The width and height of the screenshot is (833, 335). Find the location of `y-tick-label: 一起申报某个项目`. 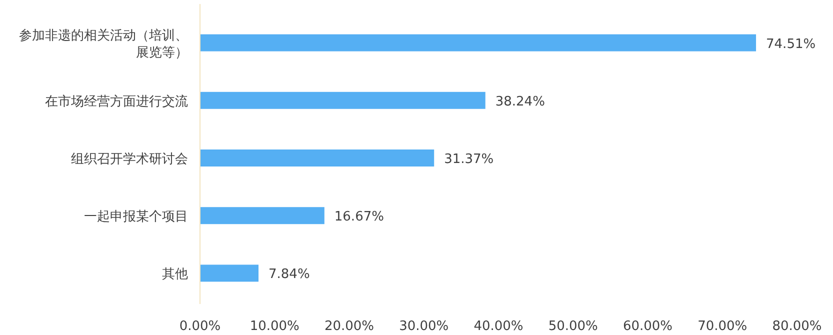

y-tick-label: 一起申报某个项目 is located at coordinates (136, 217).